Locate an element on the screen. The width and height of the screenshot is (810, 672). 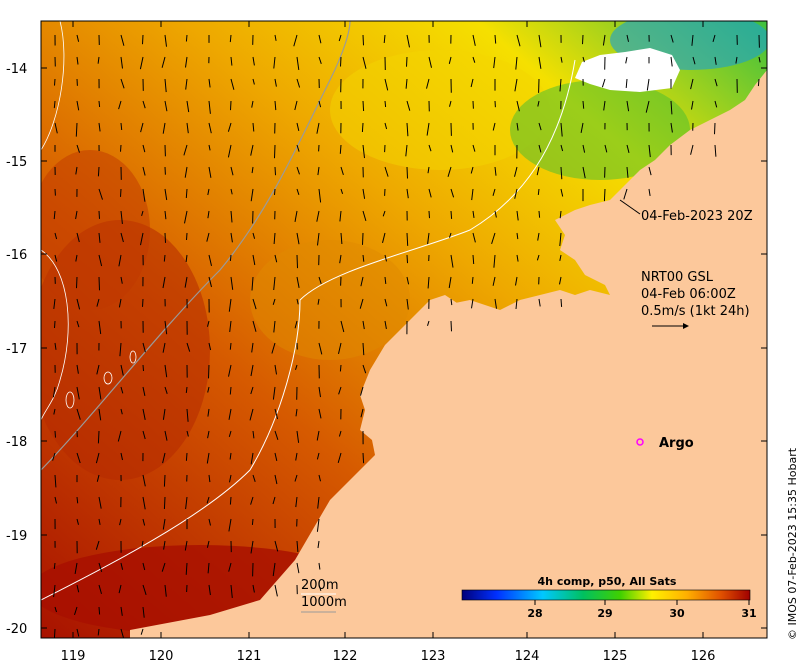
x-tick-label: 120 is located at coordinates (161, 656).